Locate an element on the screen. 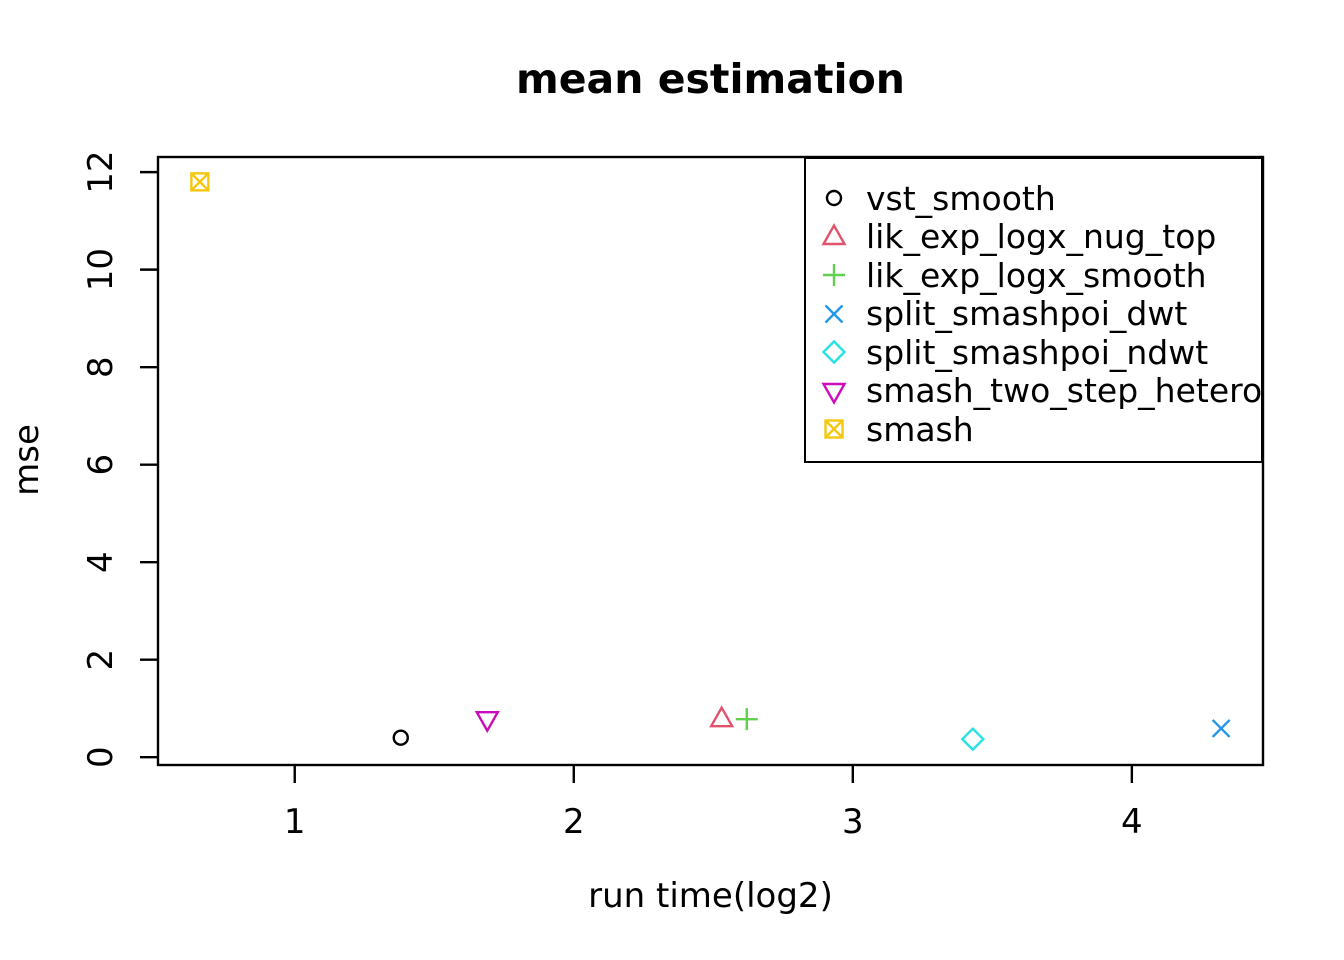 The width and height of the screenshot is (1344, 960). y-tick-label: 10 is located at coordinates (101, 269).